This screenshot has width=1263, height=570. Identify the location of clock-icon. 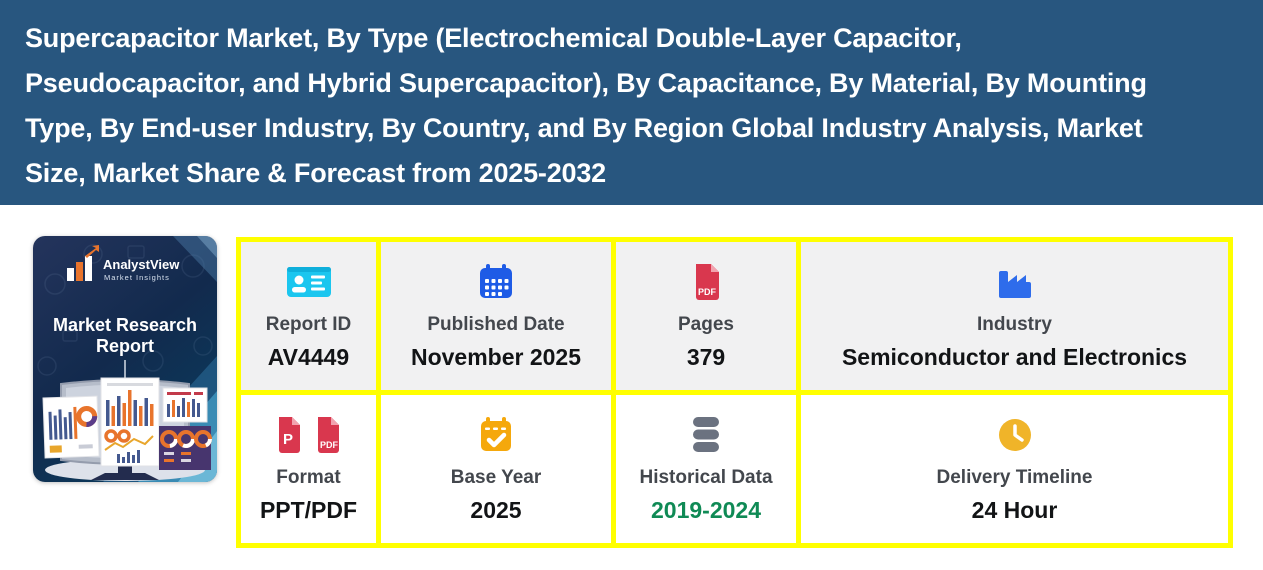
(1015, 435).